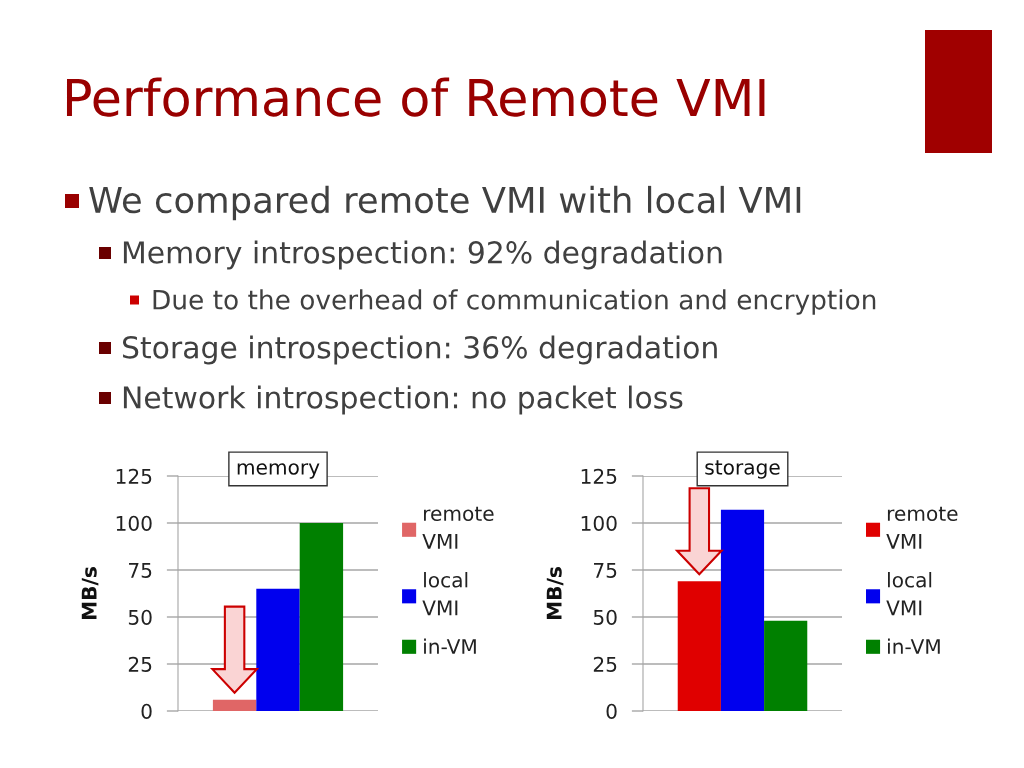  What do you see at coordinates (278, 471) in the screenshot?
I see `chart-title: memory` at bounding box center [278, 471].